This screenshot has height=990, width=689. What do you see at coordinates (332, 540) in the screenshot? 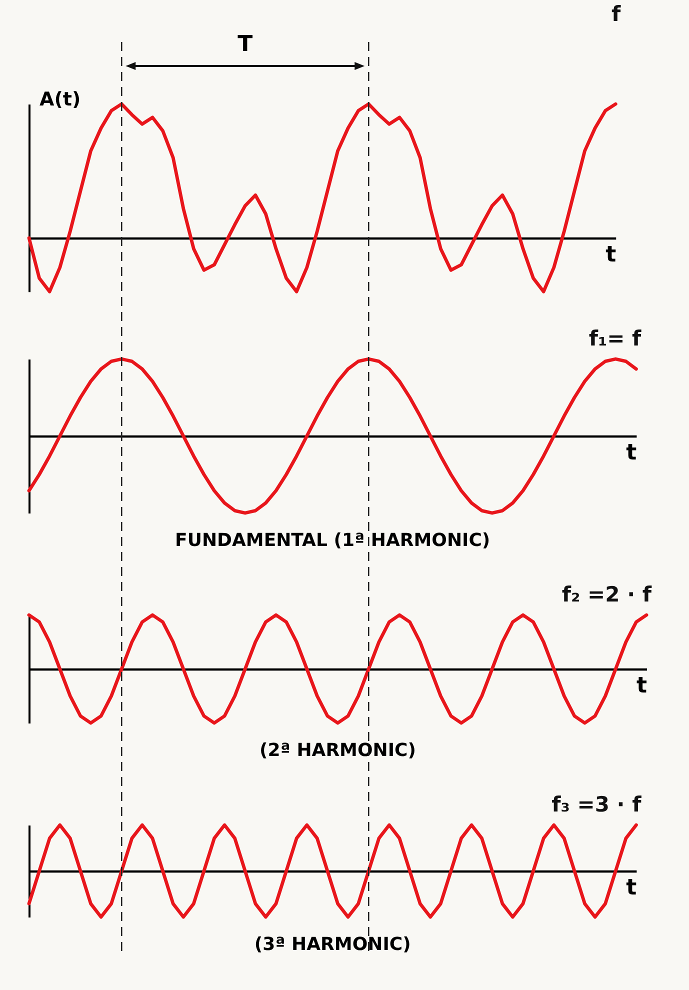
I see `text: FUNDAMENTAL (1ª HARMONIC)` at bounding box center [332, 540].